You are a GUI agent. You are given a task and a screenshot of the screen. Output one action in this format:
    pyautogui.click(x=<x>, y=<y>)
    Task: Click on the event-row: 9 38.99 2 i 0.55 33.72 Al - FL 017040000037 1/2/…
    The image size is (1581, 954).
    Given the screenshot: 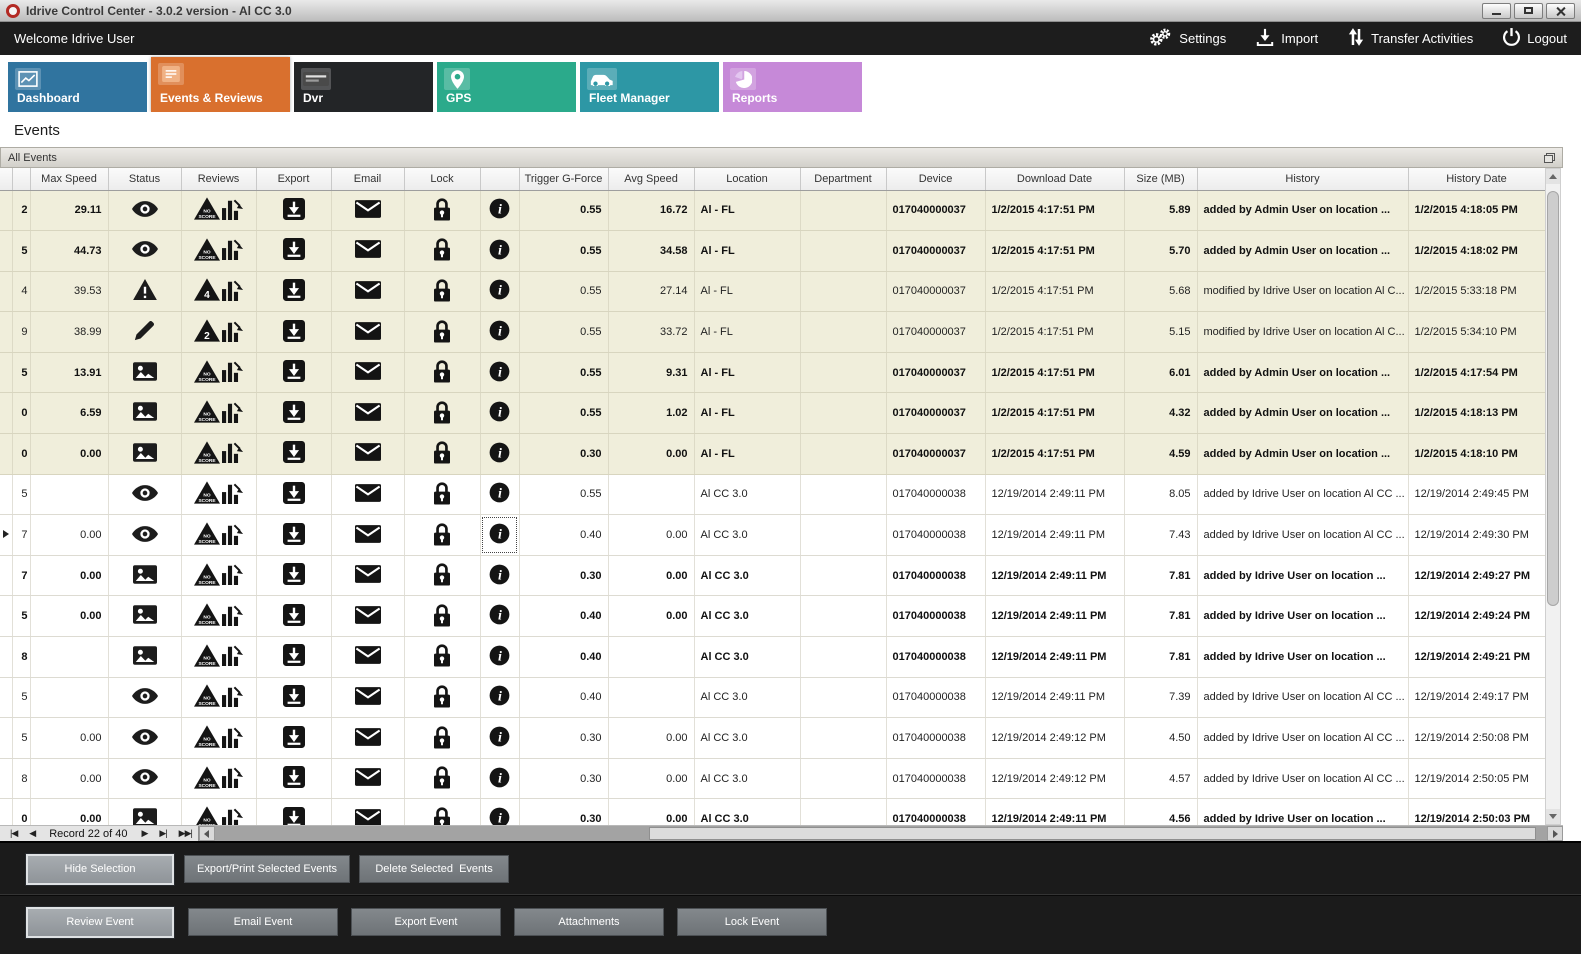 What is the action you would take?
    pyautogui.click(x=772, y=332)
    